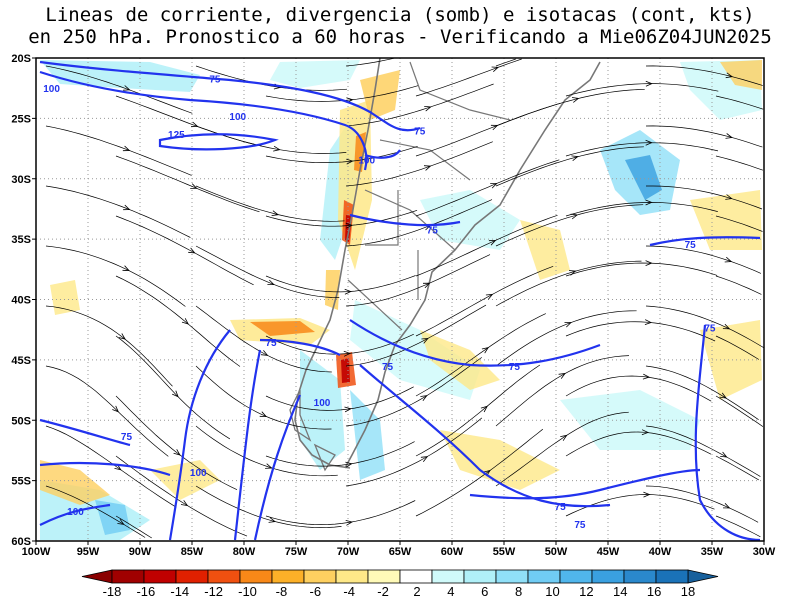 The width and height of the screenshot is (800, 600). Describe the element at coordinates (315, 74) in the screenshot. I see `pos-div-patch` at that location.